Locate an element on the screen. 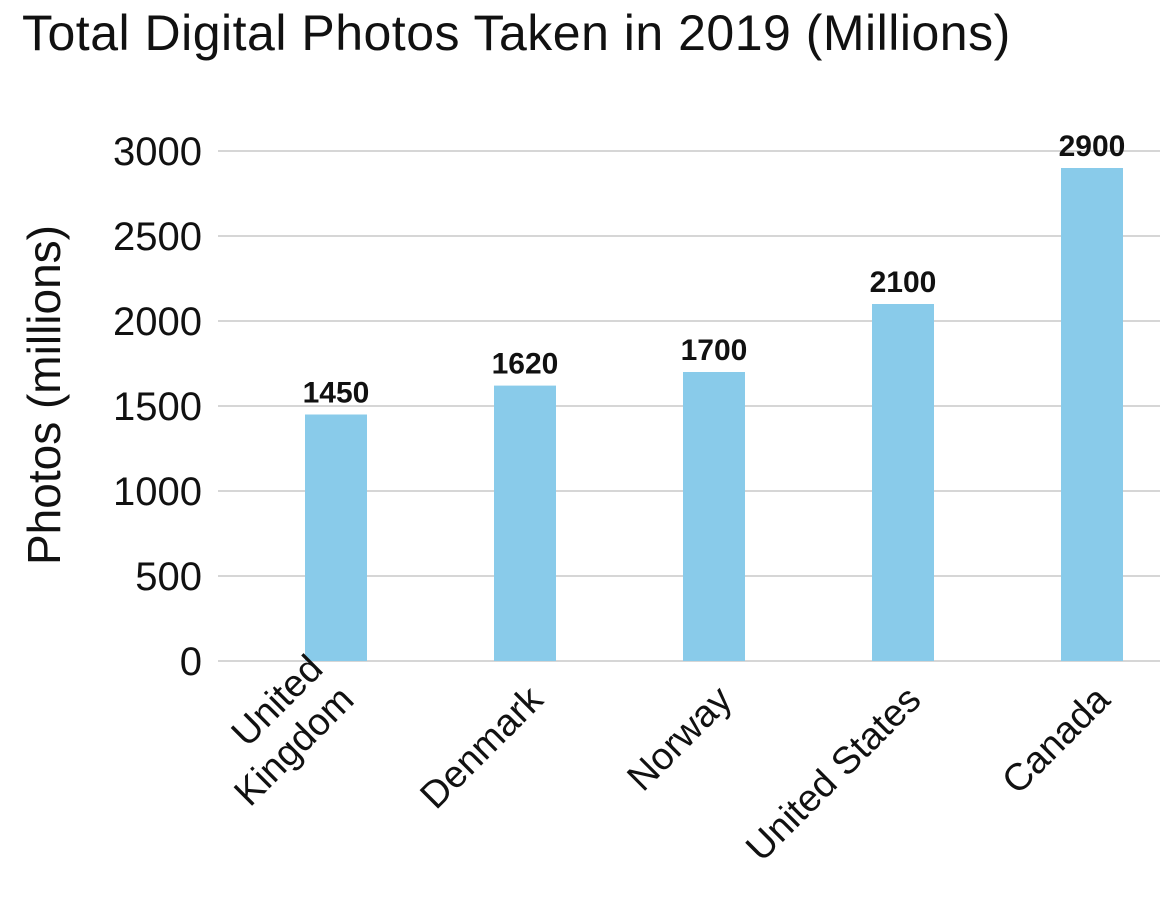 This screenshot has height=912, width=1168. y-tick-label: 500 is located at coordinates (168, 577).